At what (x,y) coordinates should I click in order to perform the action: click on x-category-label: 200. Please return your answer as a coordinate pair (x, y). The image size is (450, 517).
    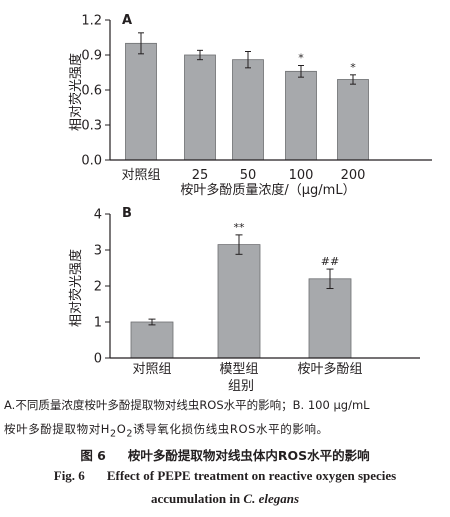
    Looking at the image, I should click on (353, 175).